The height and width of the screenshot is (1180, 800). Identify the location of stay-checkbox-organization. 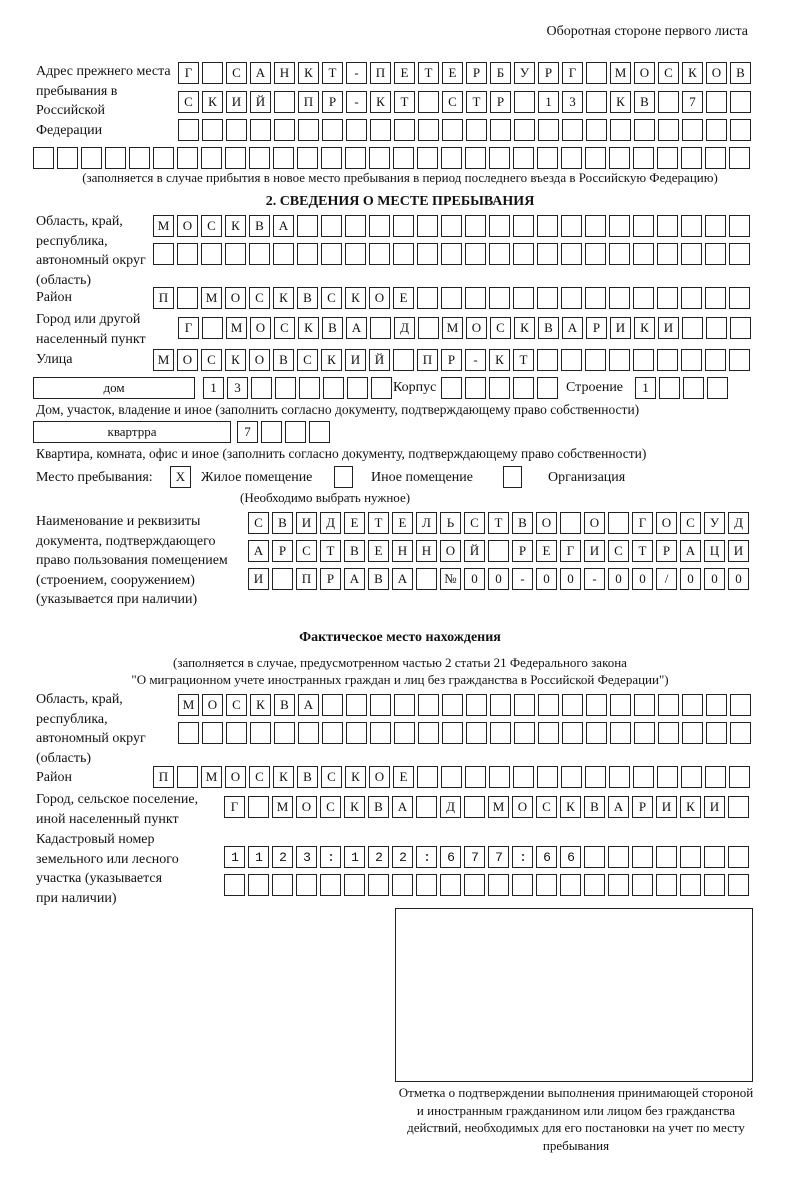
(512, 477).